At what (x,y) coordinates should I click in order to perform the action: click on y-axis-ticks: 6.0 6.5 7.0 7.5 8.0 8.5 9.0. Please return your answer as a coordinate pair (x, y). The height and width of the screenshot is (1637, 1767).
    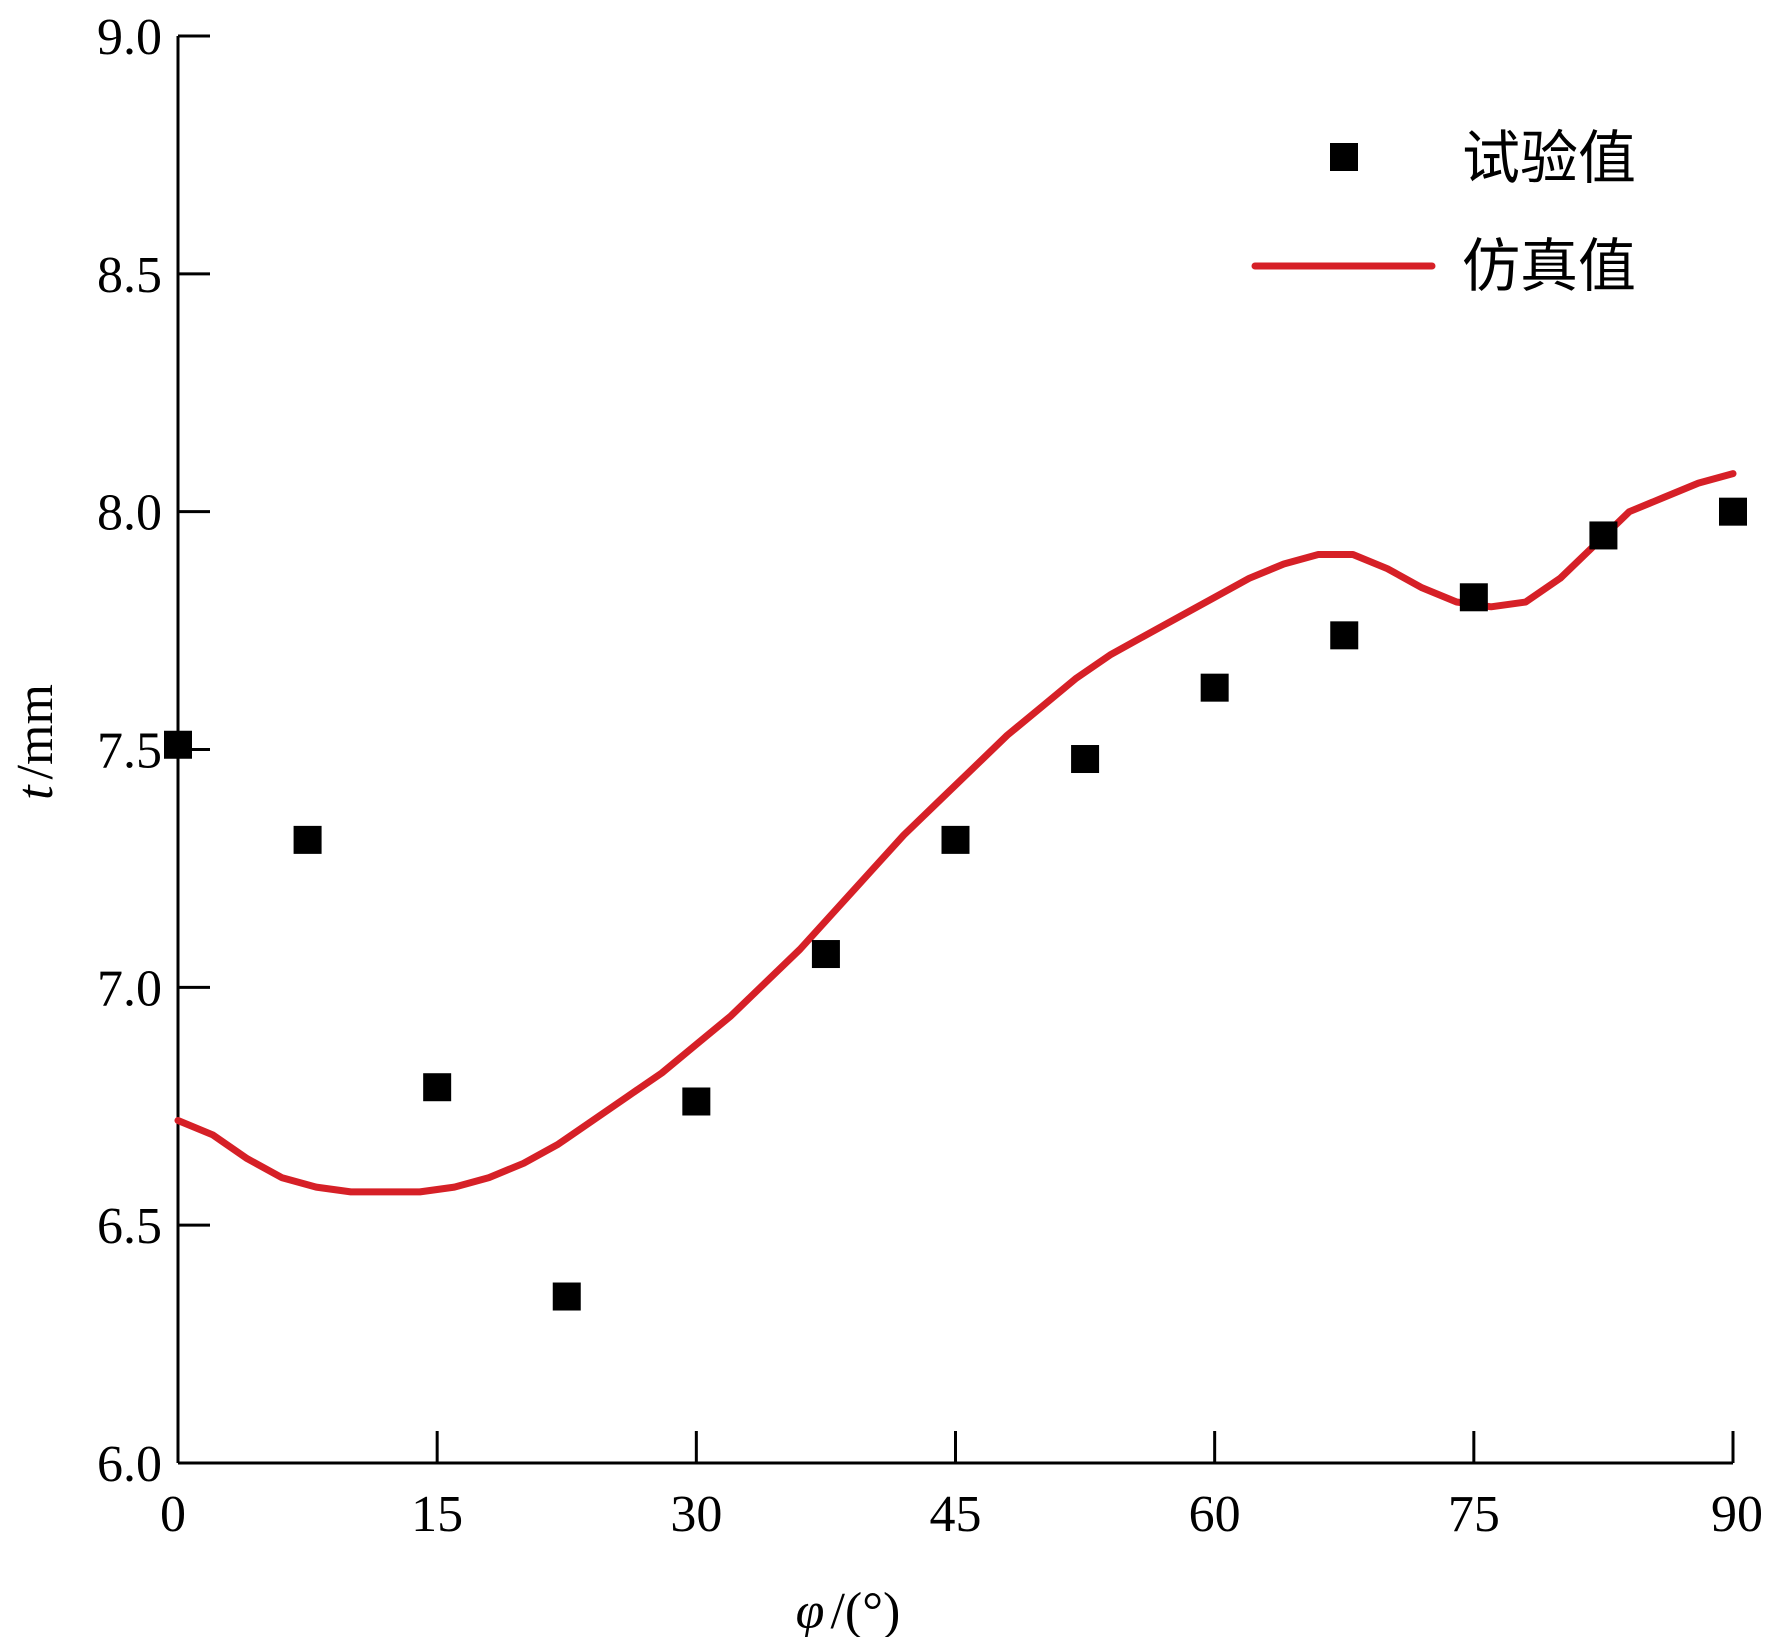
    Looking at the image, I should click on (153, 751).